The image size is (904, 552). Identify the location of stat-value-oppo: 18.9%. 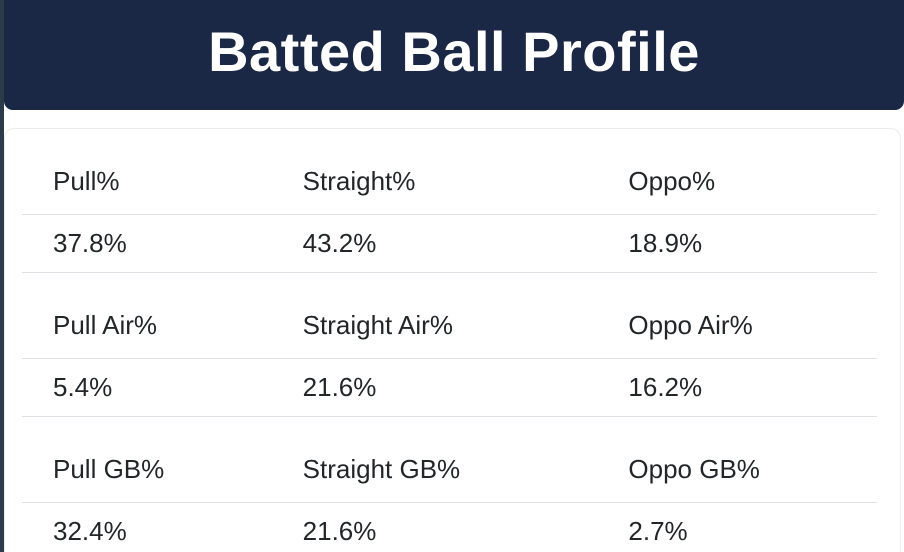
(737, 243).